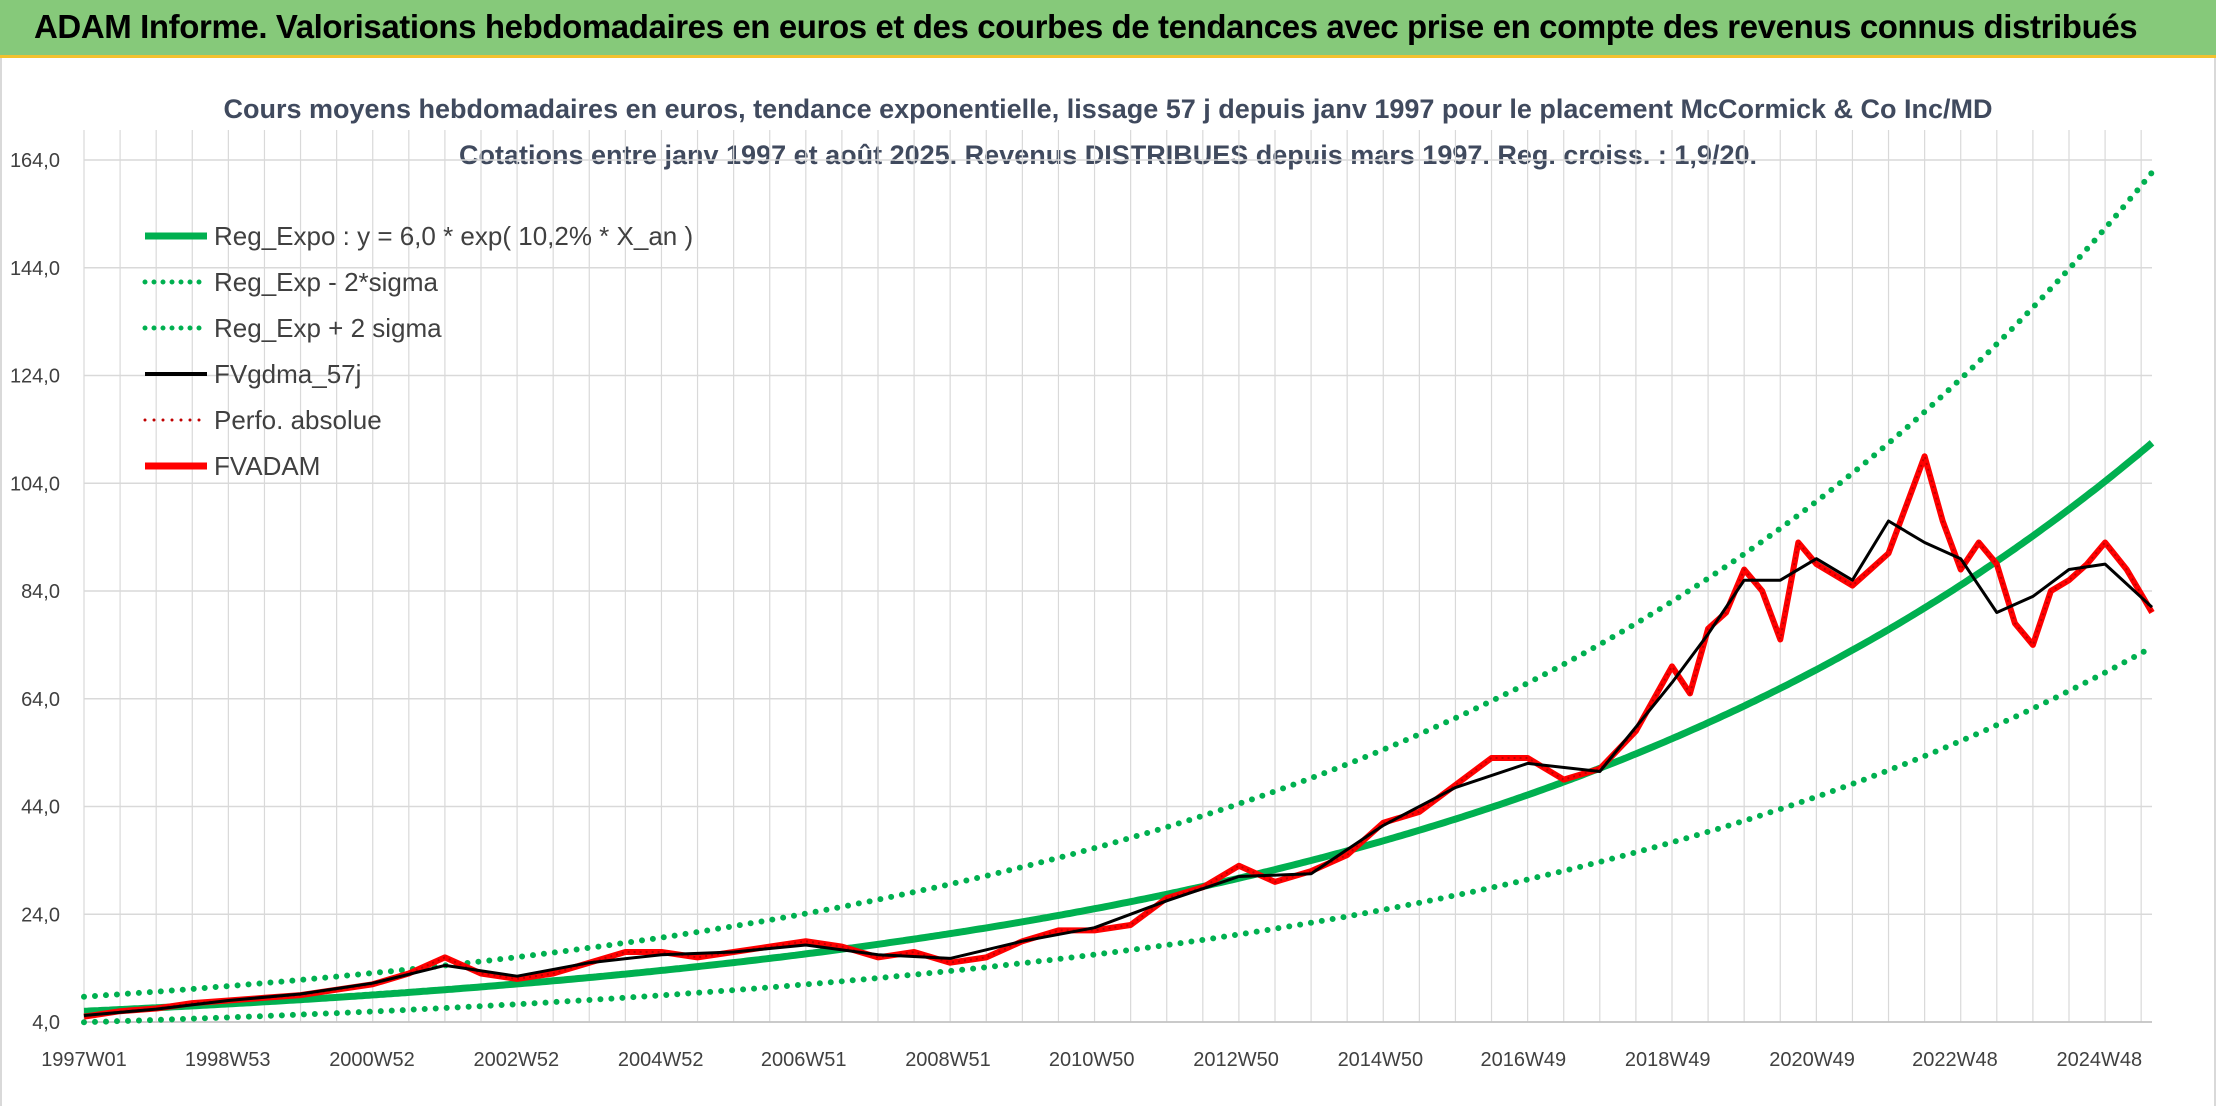 The height and width of the screenshot is (1106, 2216). I want to click on y-tick-label: 24,0, so click(40, 915).